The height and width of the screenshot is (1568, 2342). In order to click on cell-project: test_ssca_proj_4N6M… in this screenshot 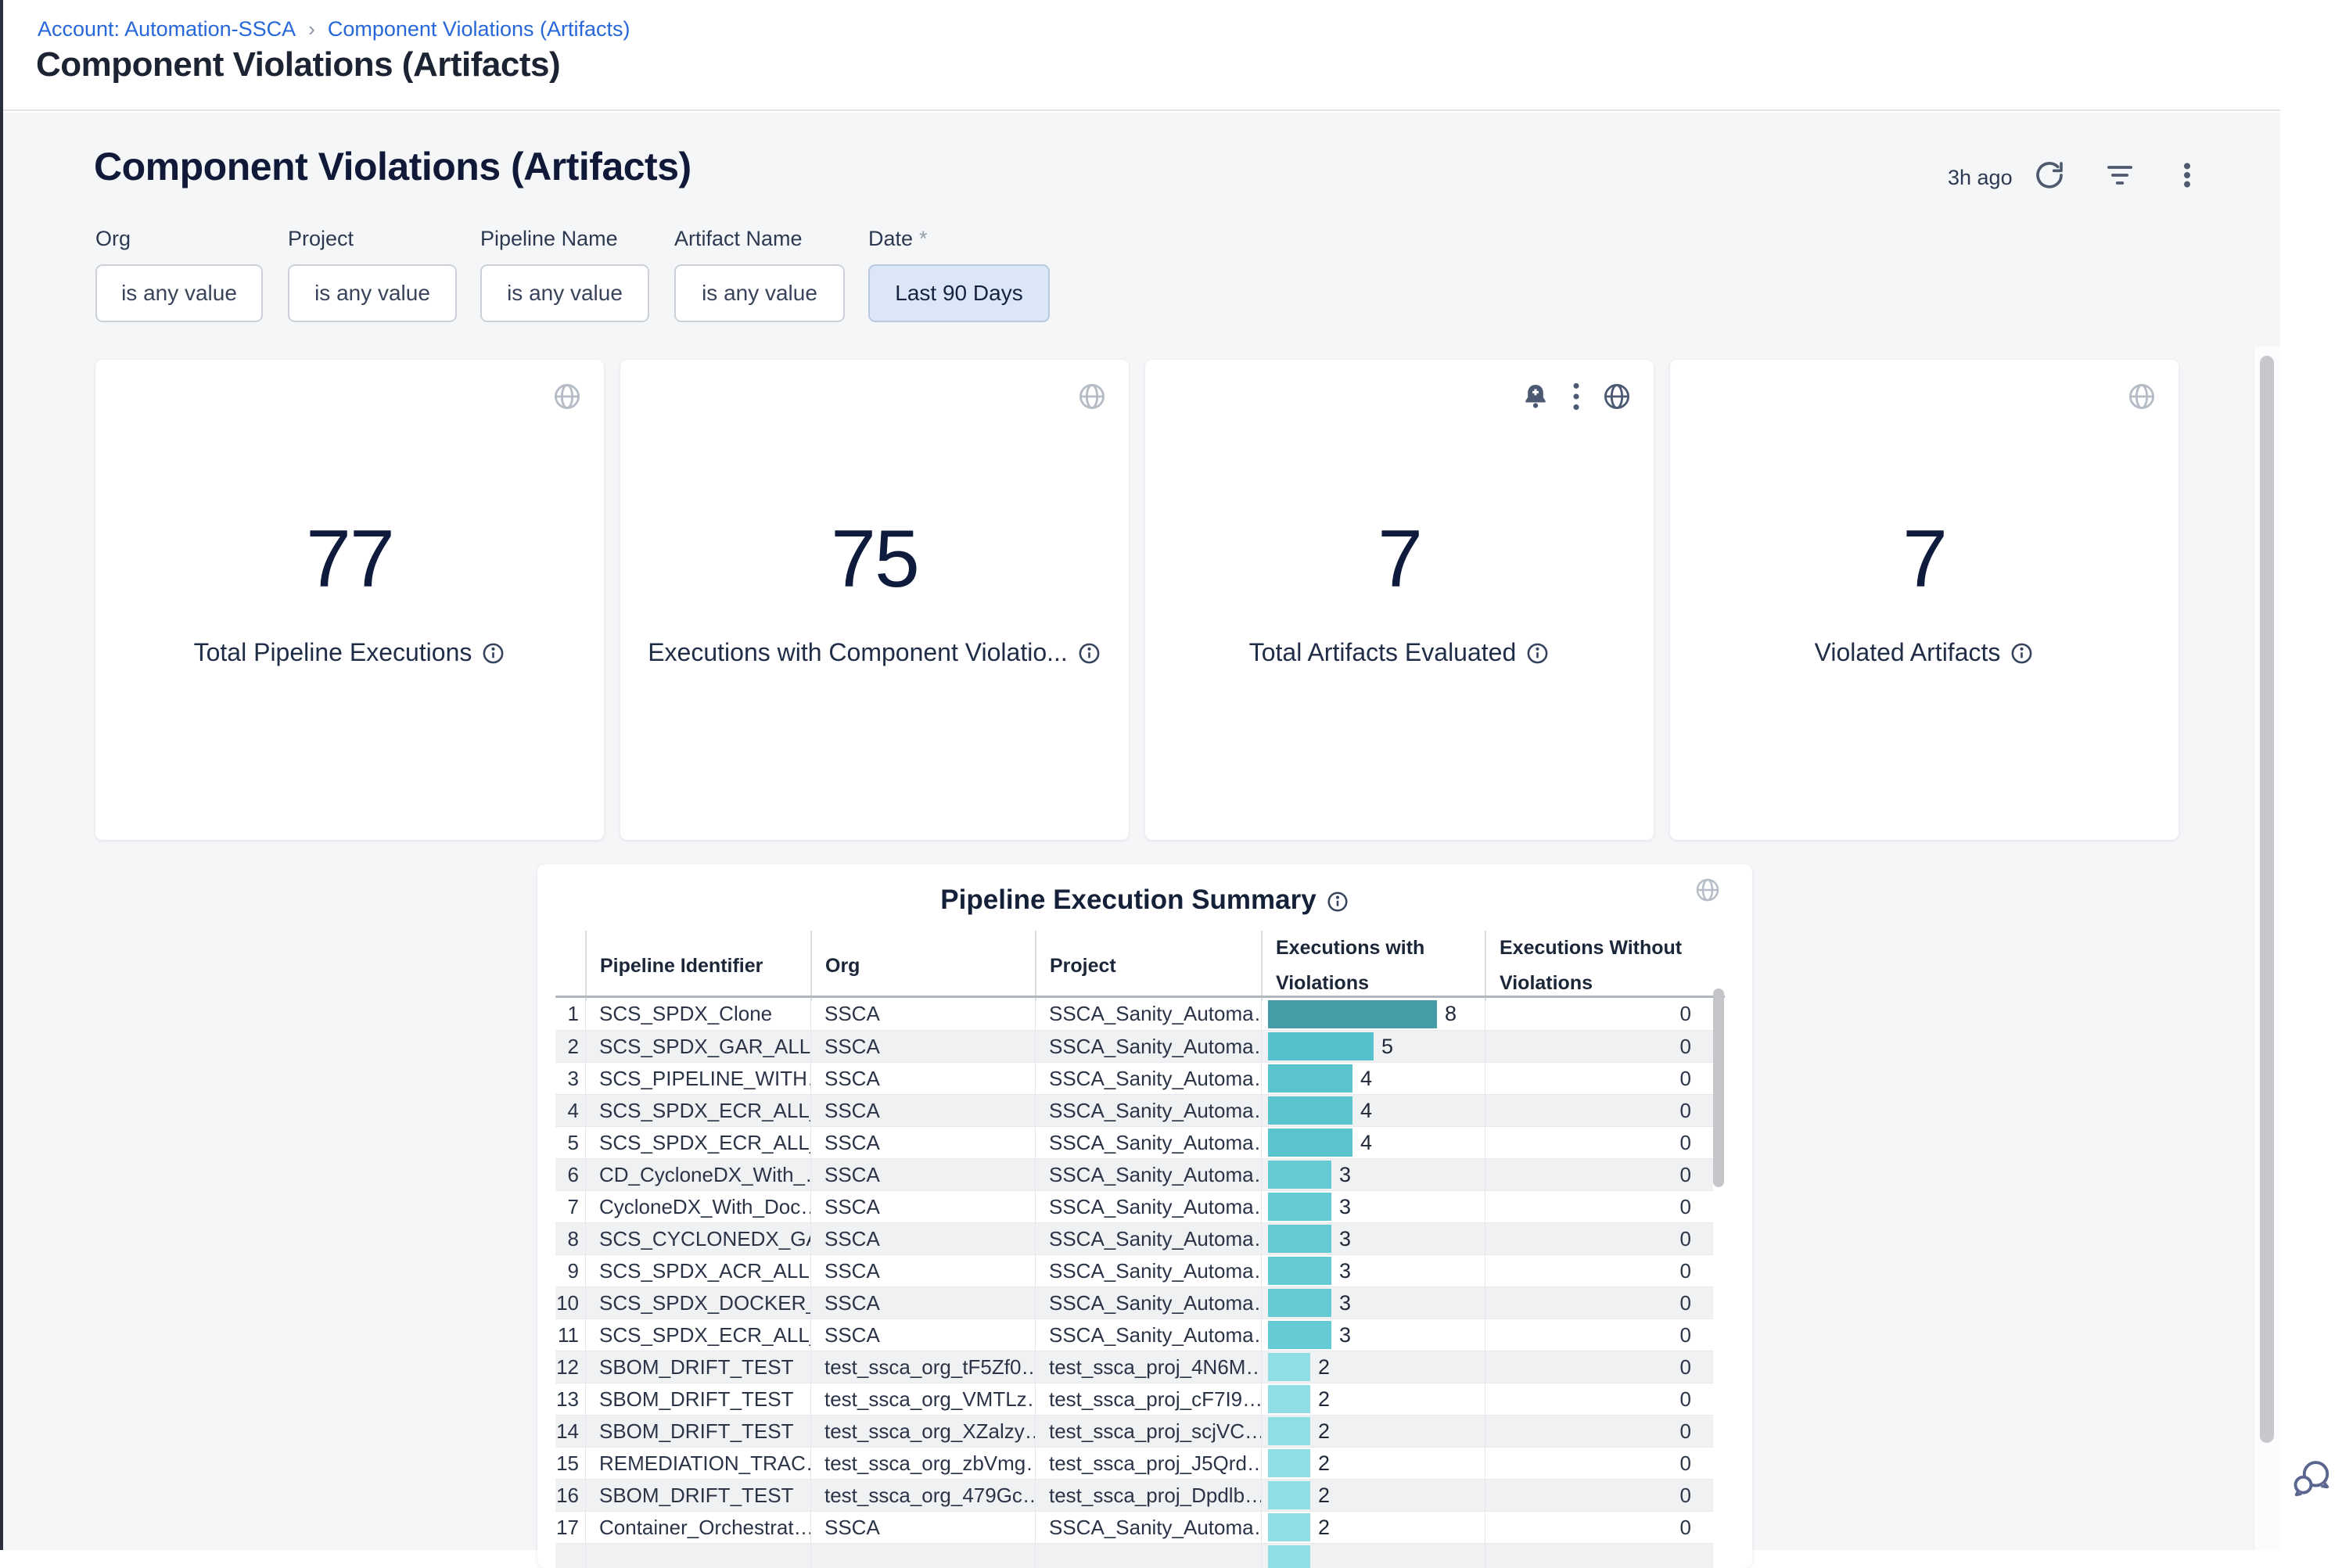, I will do `click(1148, 1367)`.